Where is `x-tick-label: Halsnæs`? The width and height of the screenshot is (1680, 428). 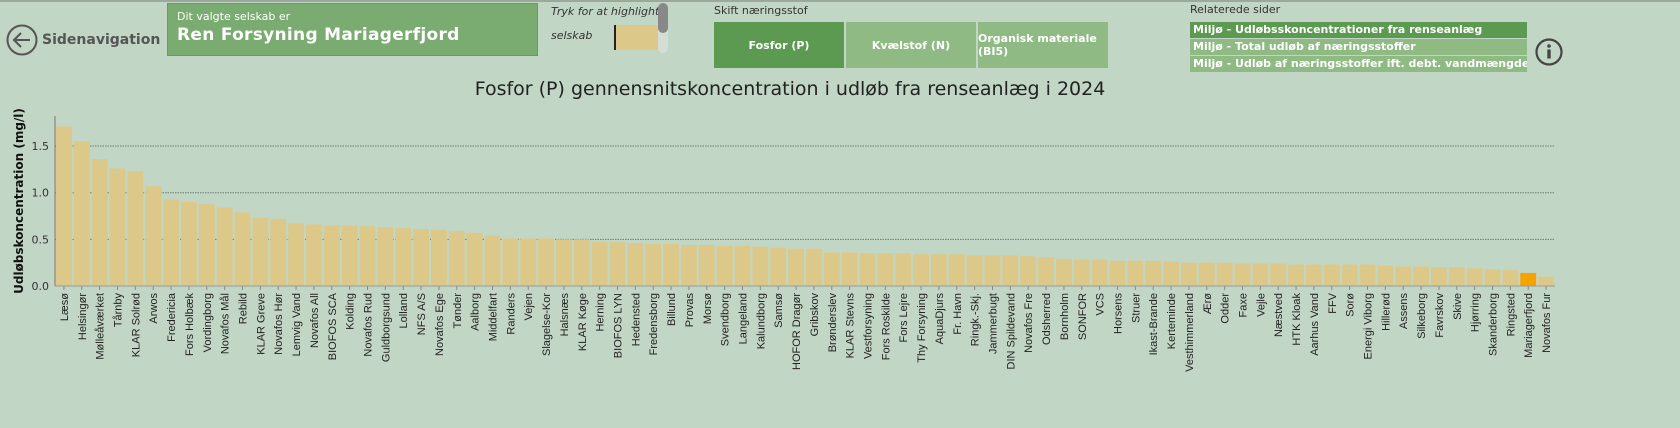
x-tick-label: Halsnæs is located at coordinates (565, 315).